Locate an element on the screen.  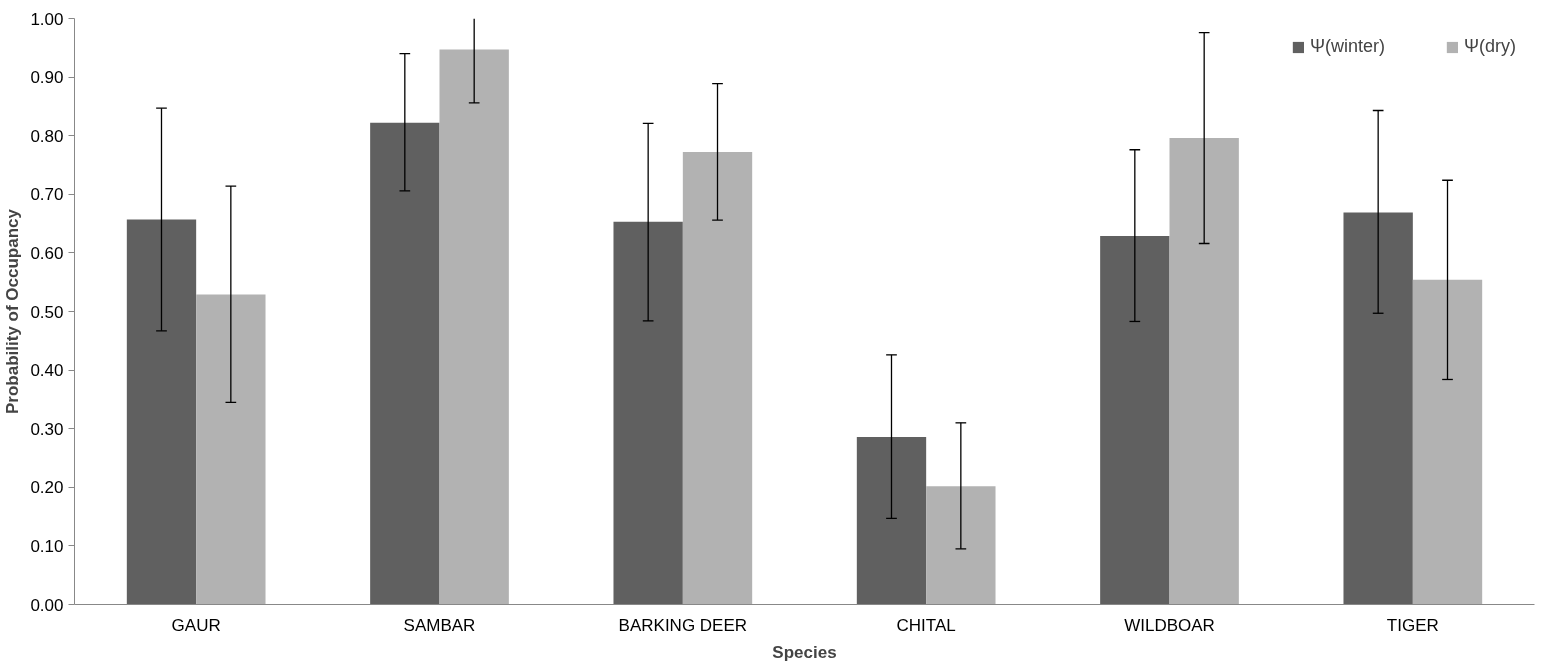
y-tick-label: 1.00 is located at coordinates (47, 19).